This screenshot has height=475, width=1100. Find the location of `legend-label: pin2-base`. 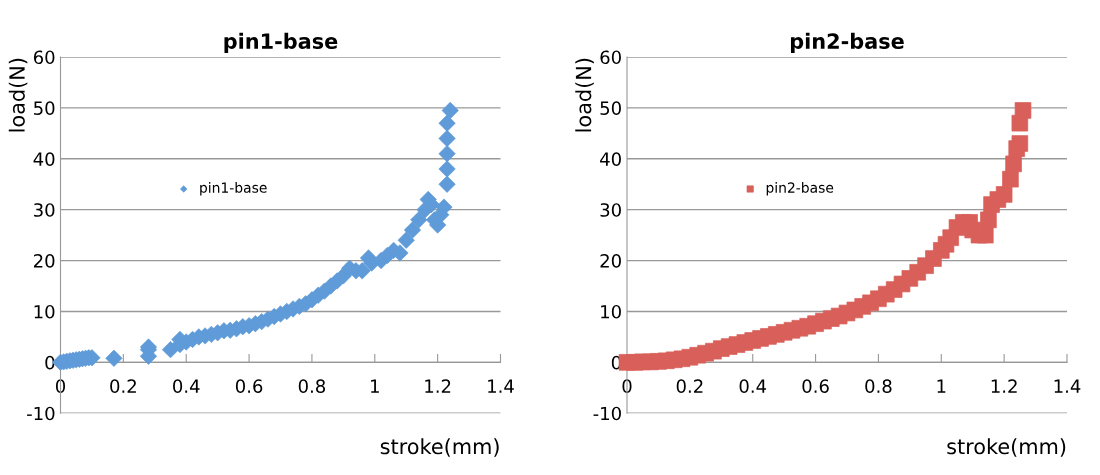

legend-label: pin2-base is located at coordinates (800, 189).